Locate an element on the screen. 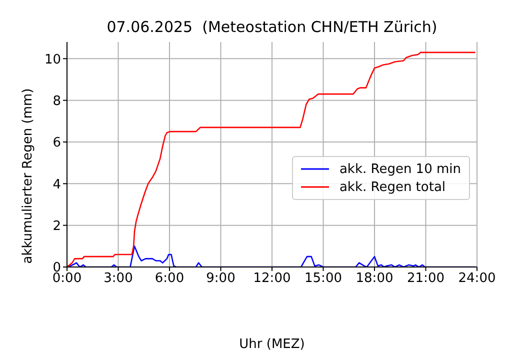  y-tick-label: 8 is located at coordinates (56, 101).